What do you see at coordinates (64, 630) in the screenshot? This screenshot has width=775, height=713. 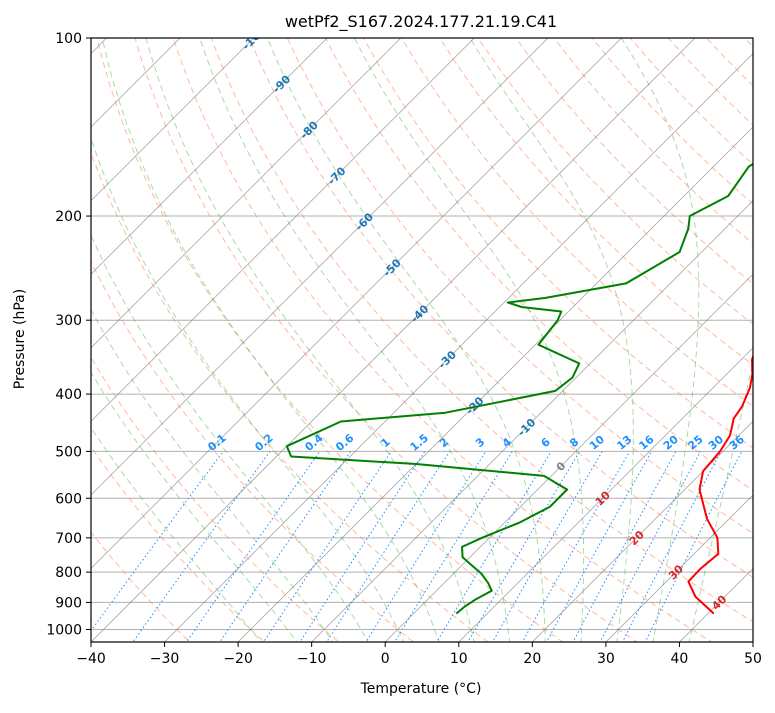 I see `y-tick-label: 1000` at bounding box center [64, 630].